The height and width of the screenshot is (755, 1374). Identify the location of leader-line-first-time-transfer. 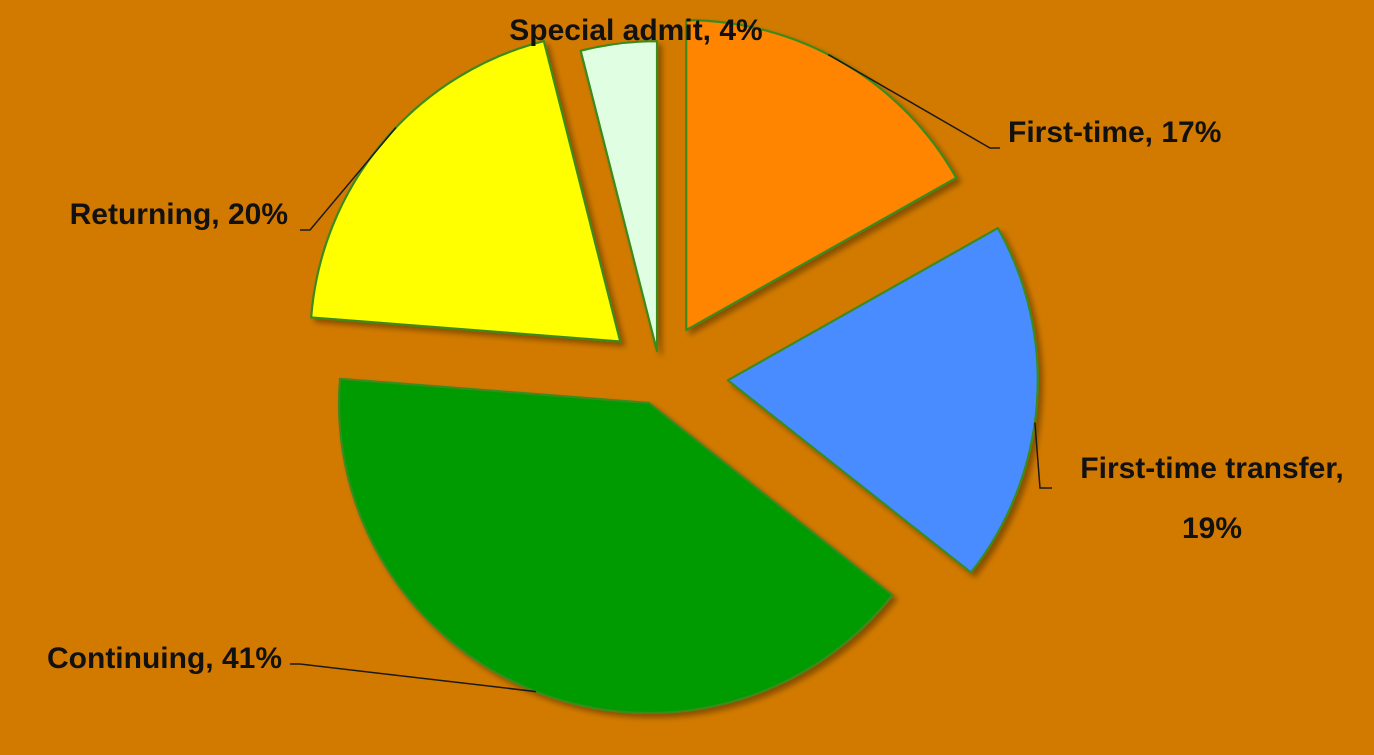
(1043, 455).